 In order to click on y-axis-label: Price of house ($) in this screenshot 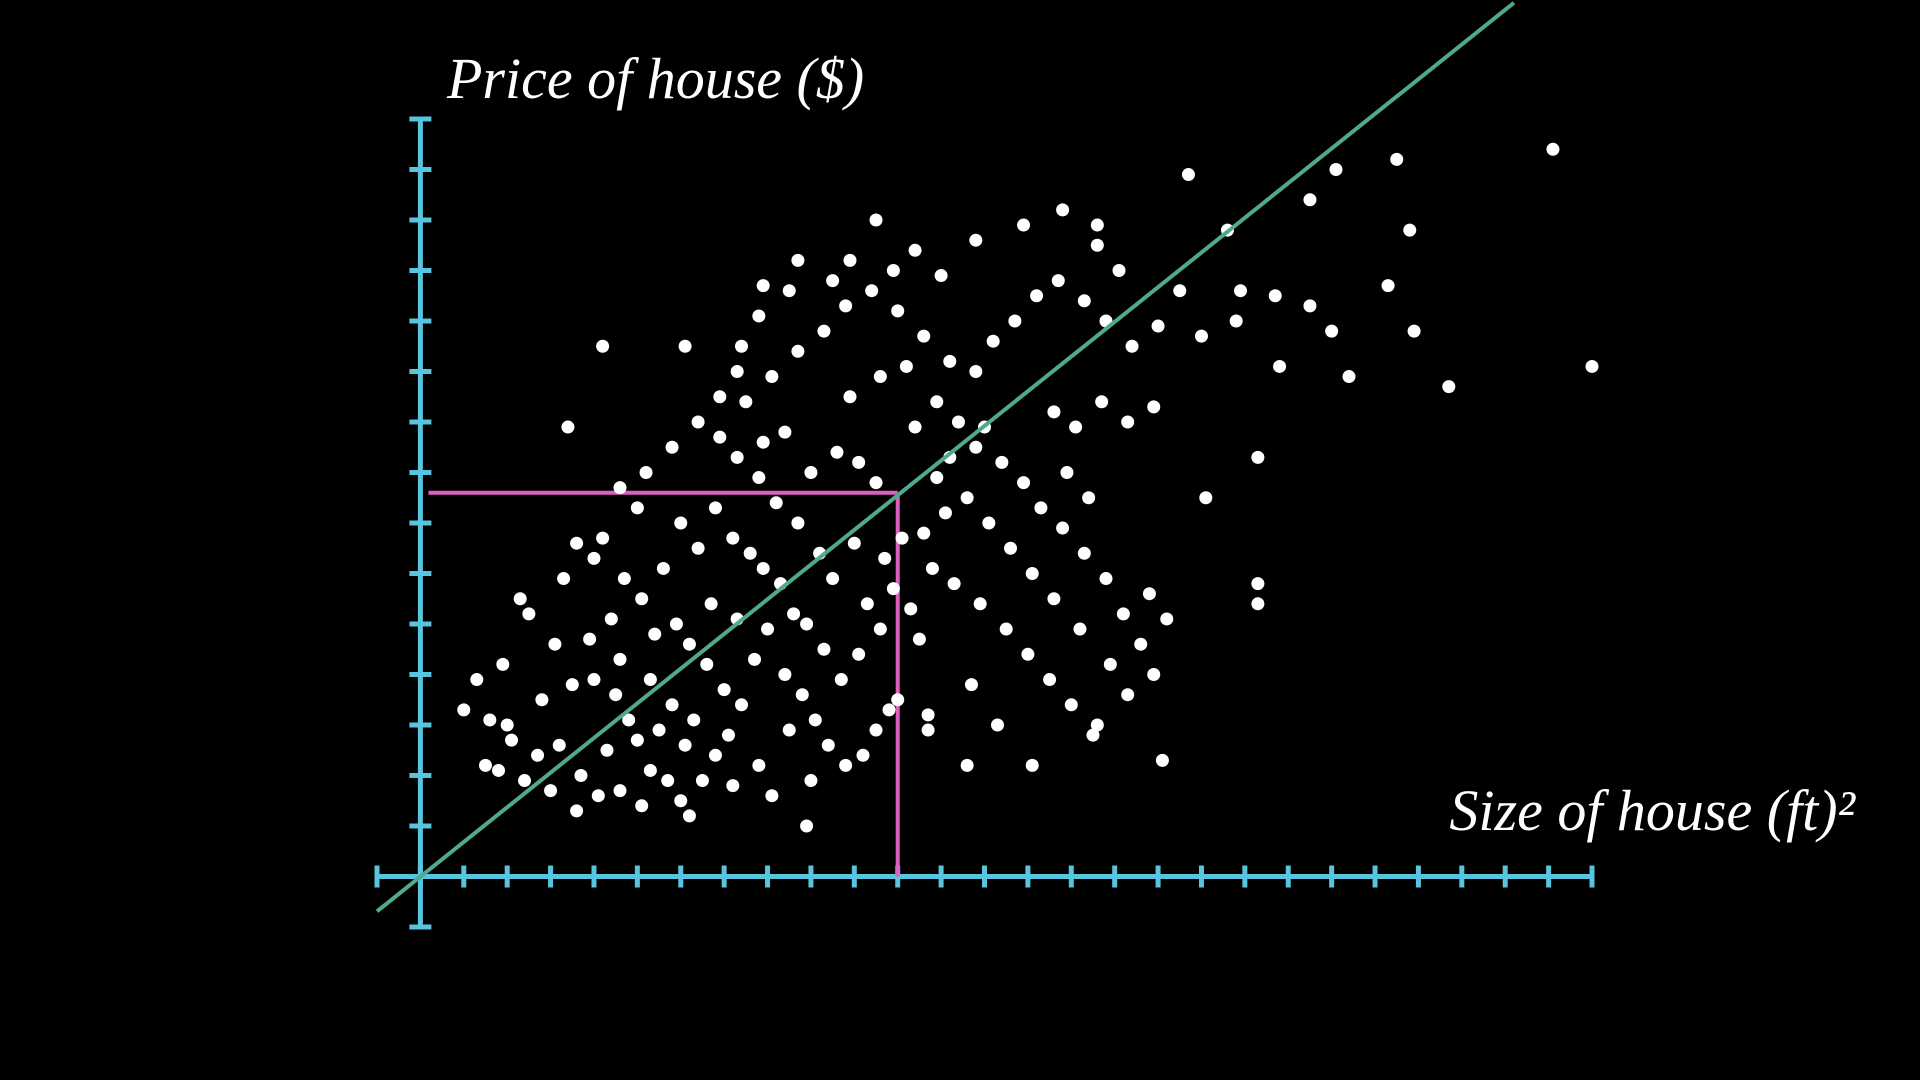, I will do `click(655, 78)`.